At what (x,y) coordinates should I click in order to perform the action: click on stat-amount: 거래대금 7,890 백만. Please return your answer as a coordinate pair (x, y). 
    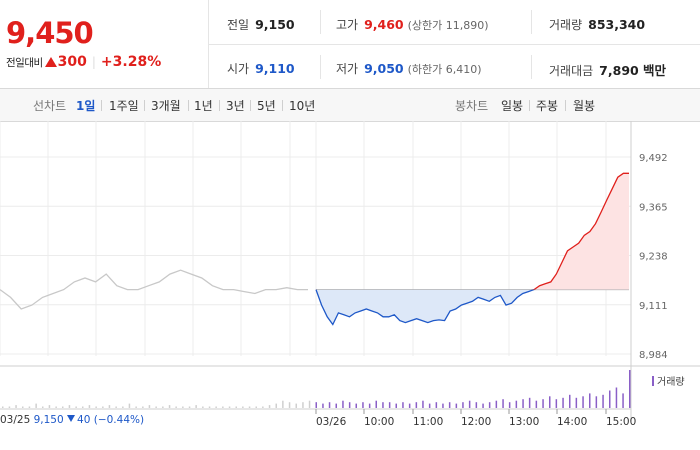
    Looking at the image, I should click on (607, 69).